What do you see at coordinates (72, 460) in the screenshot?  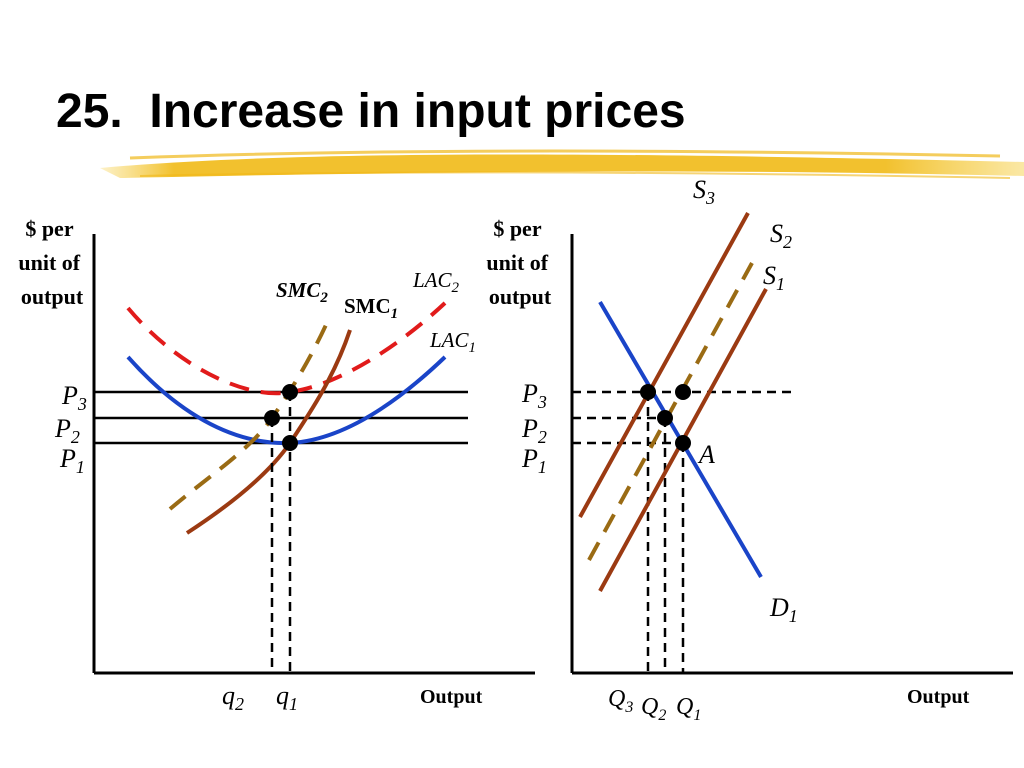 I see `left-label-p1: P1` at bounding box center [72, 460].